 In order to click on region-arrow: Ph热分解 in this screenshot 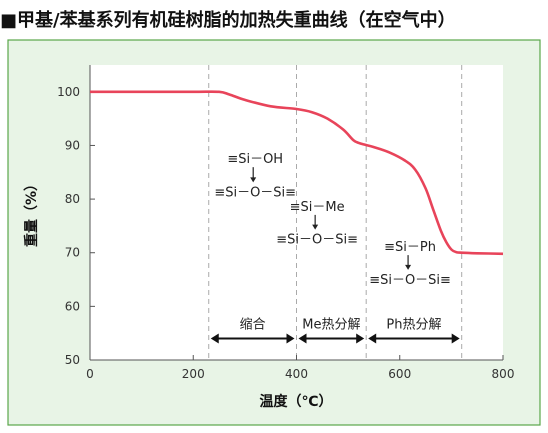, I will do `click(414, 331)`.